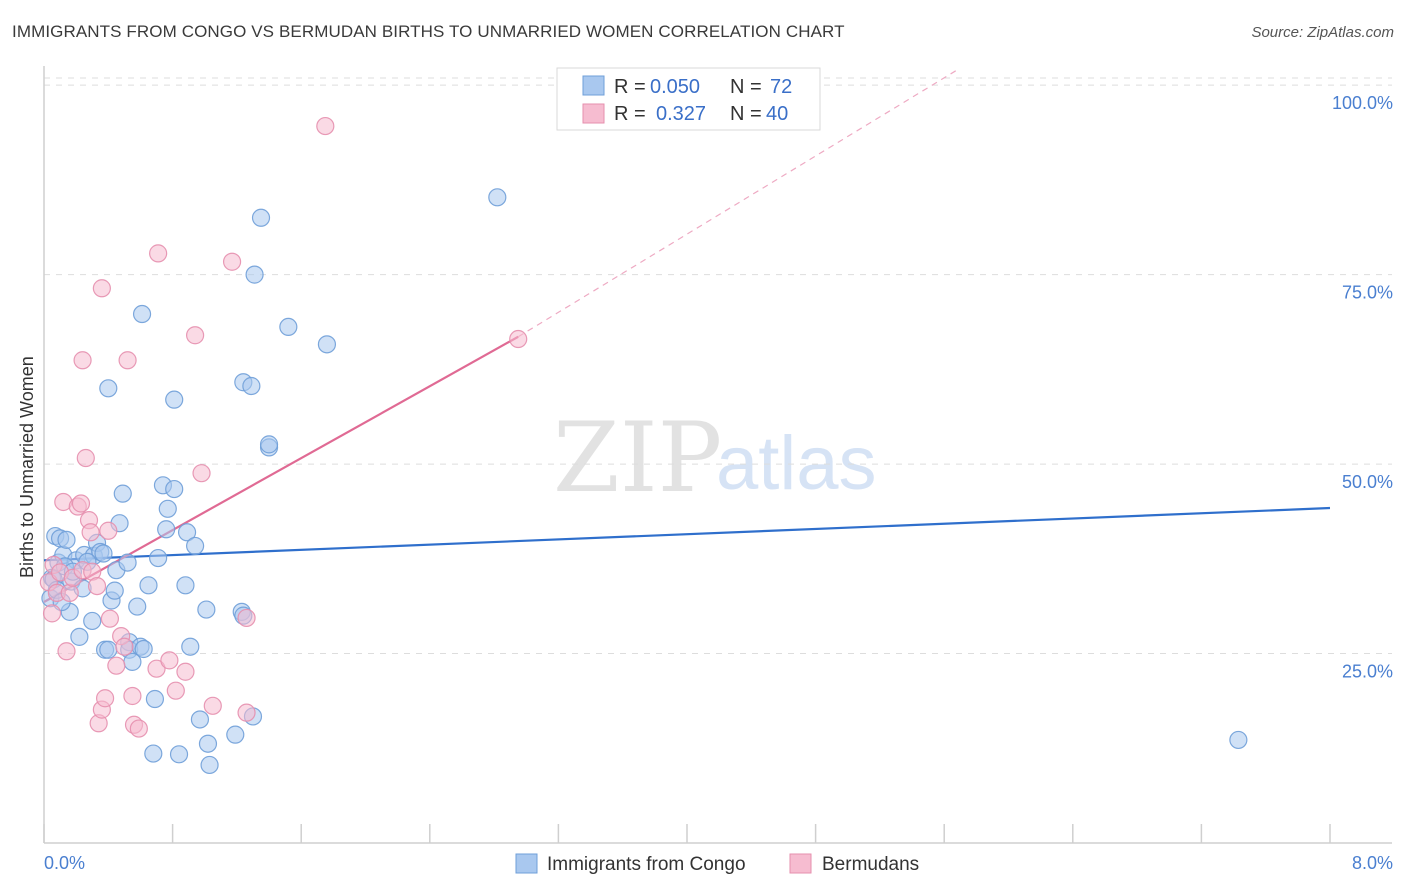 The image size is (1406, 892). What do you see at coordinates (1367, 482) in the screenshot?
I see `y-tick-label: 50.0%` at bounding box center [1367, 482].